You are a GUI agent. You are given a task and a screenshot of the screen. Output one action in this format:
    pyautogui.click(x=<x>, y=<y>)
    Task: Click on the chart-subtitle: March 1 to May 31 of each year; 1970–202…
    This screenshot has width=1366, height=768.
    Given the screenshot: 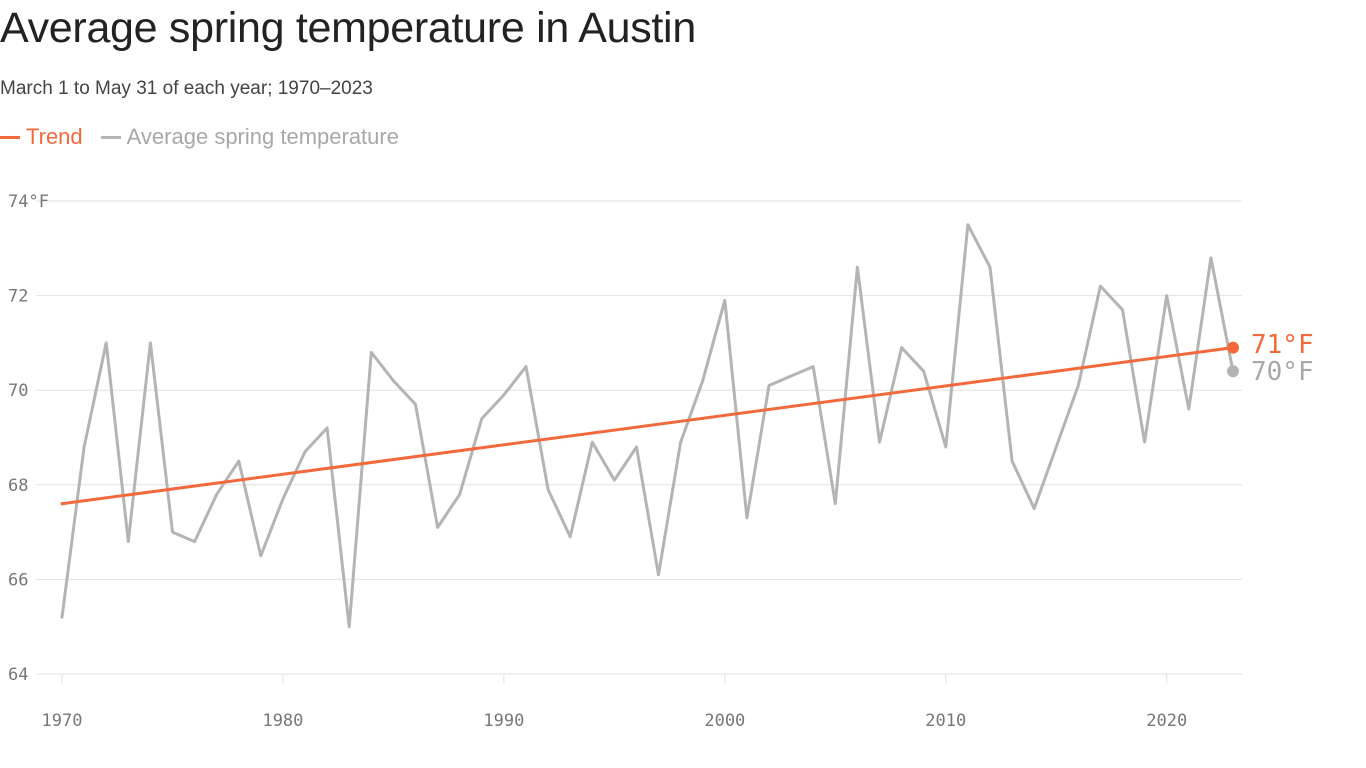 What is the action you would take?
    pyautogui.click(x=186, y=88)
    